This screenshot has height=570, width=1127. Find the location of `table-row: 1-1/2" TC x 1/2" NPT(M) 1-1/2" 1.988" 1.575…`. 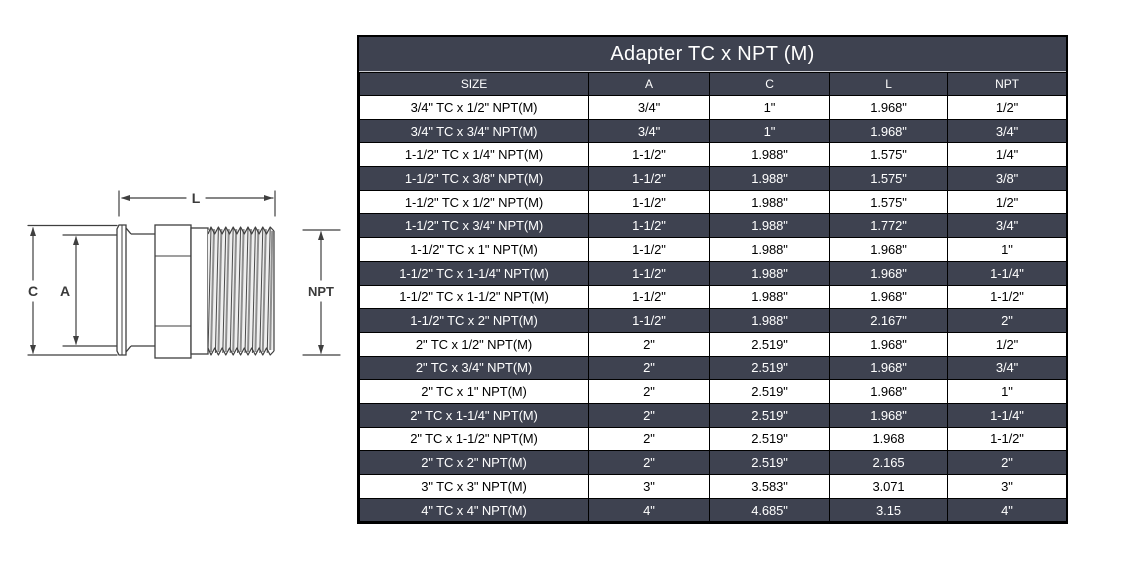

table-row: 1-1/2" TC x 1/2" NPT(M) 1-1/2" 1.988" 1.575… is located at coordinates (713, 202).